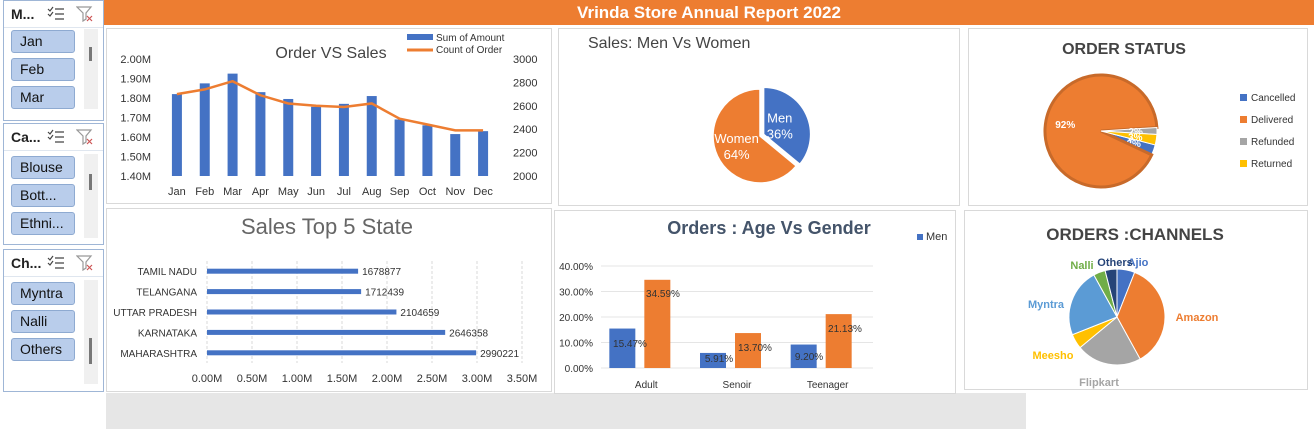 The width and height of the screenshot is (1314, 429). Describe the element at coordinates (828, 385) in the screenshot. I see `x-tick-label: Teenager` at that location.